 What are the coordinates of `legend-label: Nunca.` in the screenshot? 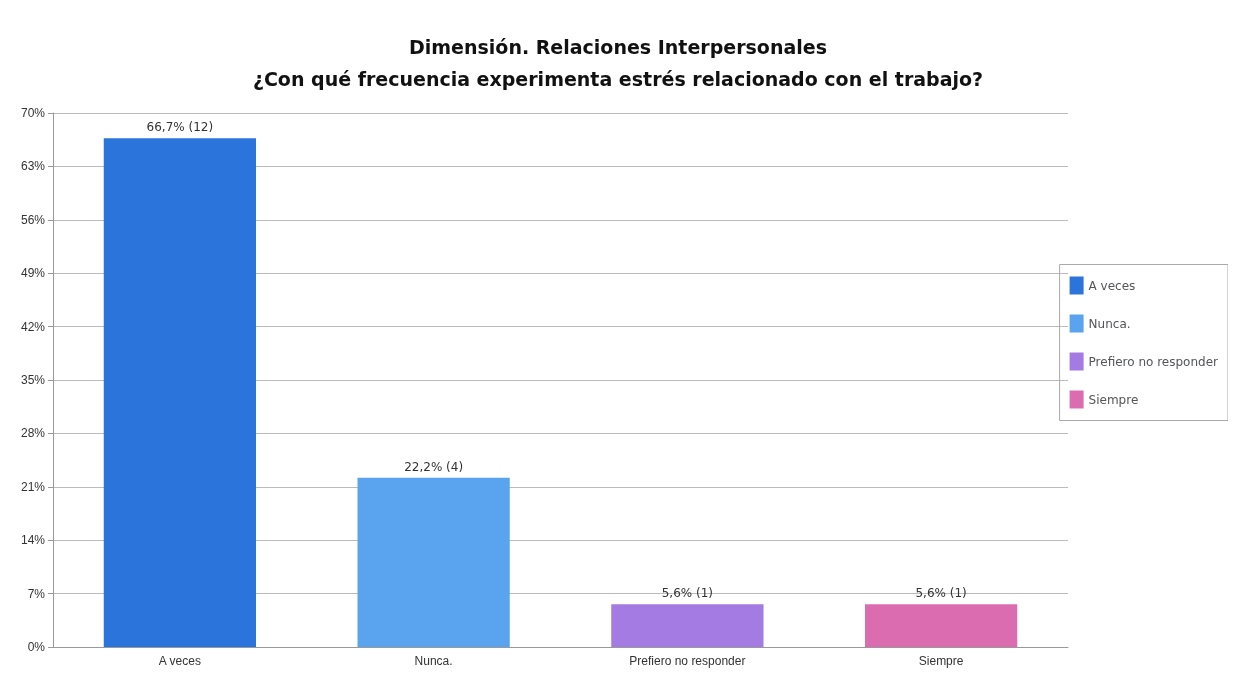 It's located at (1109, 323).